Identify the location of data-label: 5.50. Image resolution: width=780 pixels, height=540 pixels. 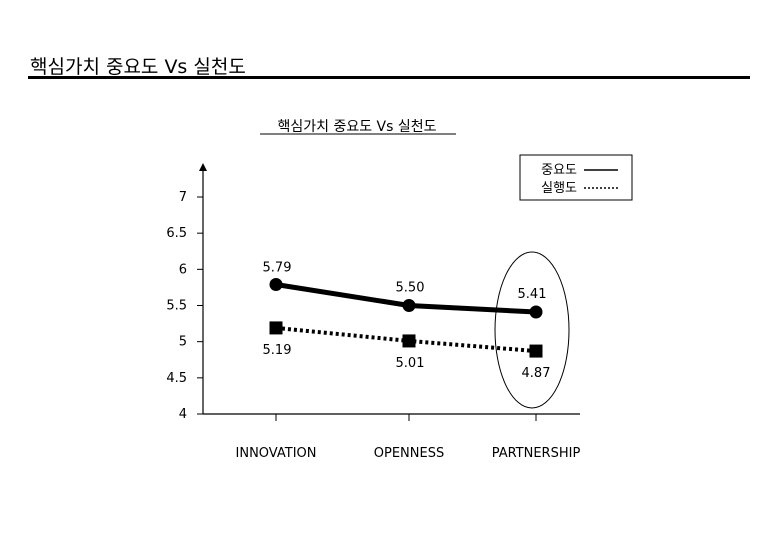
(410, 288).